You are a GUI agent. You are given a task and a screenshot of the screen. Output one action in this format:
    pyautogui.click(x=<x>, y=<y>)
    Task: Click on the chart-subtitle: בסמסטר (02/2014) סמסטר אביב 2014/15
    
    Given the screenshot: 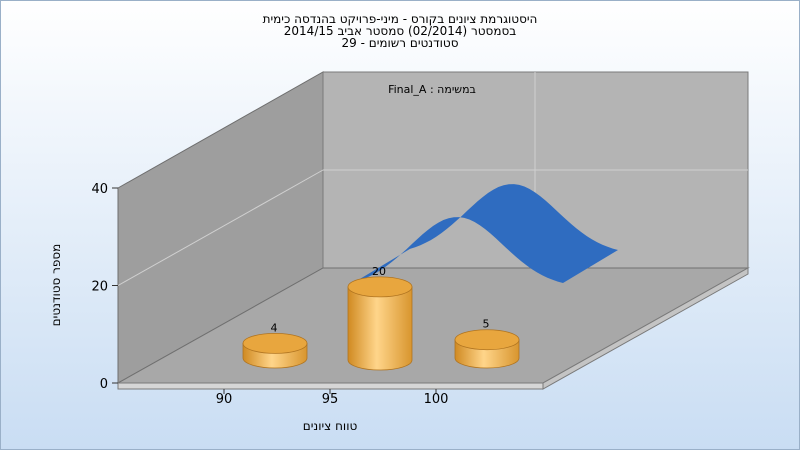 What is the action you would take?
    pyautogui.click(x=400, y=31)
    